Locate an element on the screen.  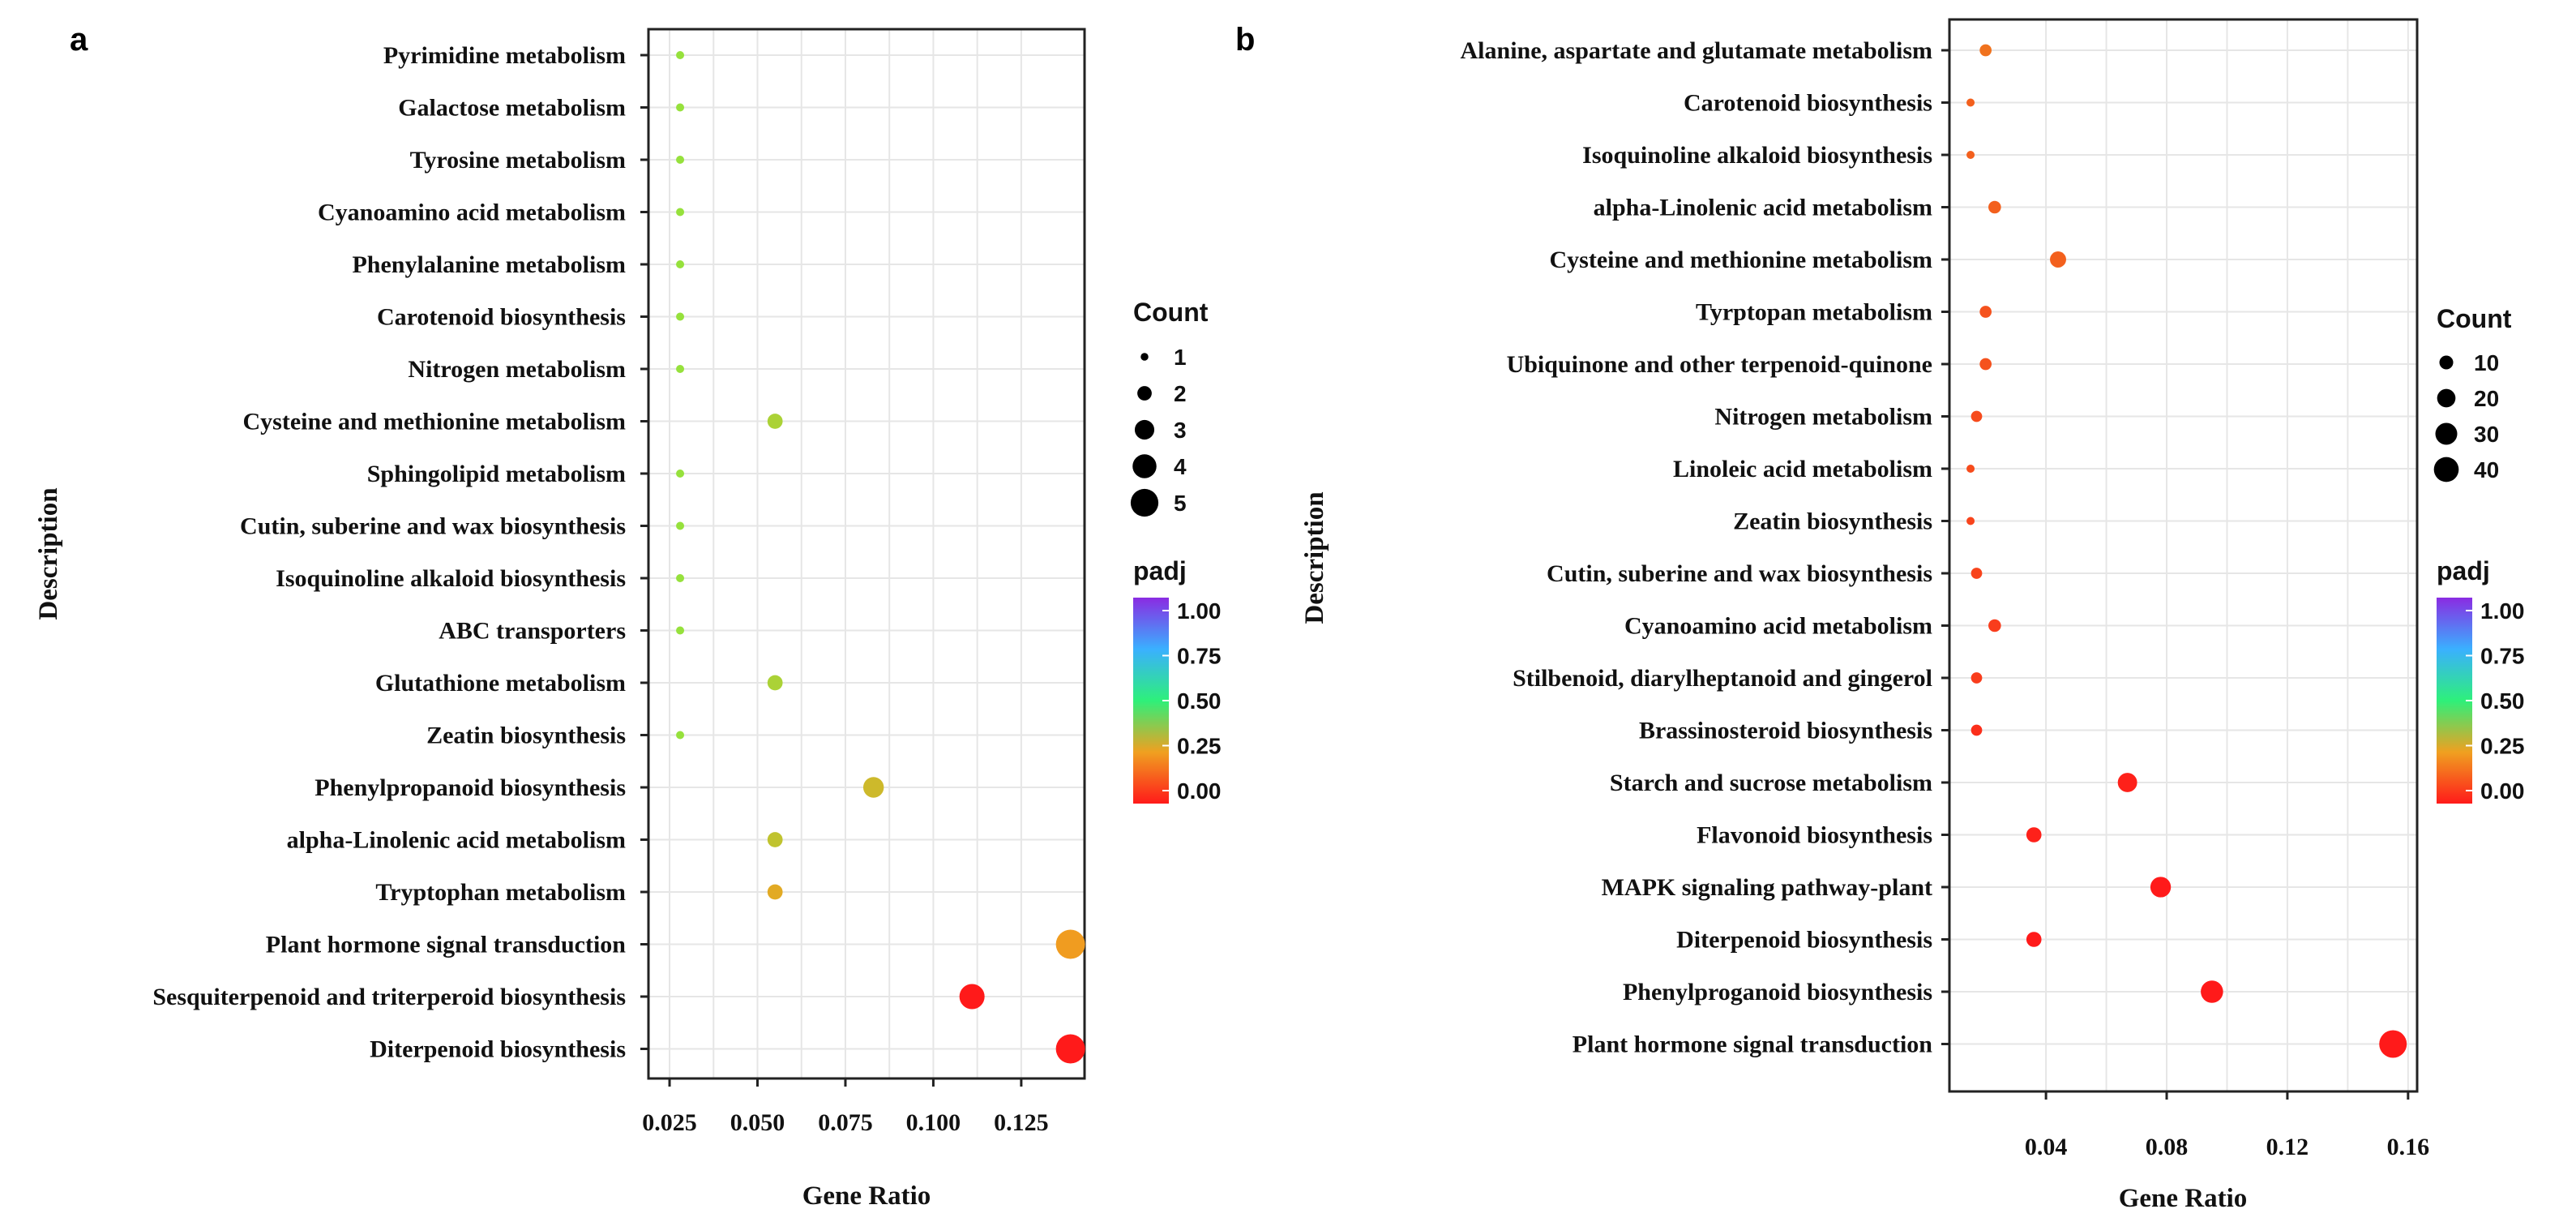
panel-a-x-axis-label: Gene Ratio is located at coordinates (866, 1196).